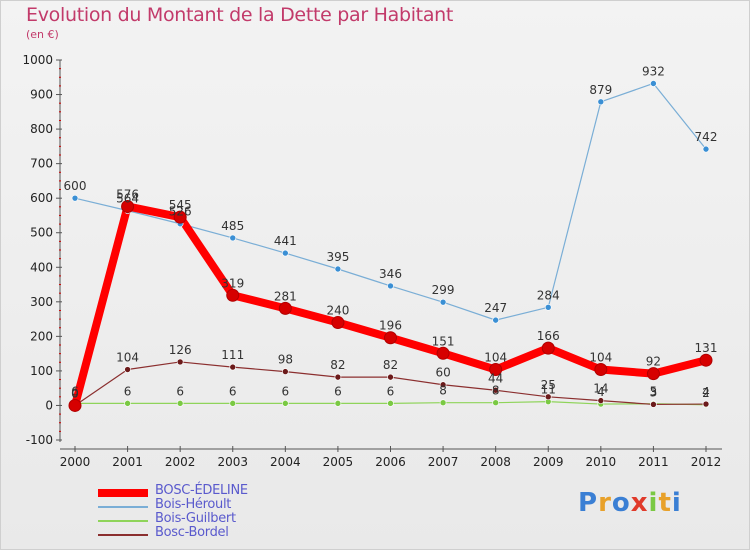 The width and height of the screenshot is (750, 550). Describe the element at coordinates (232, 226) in the screenshot. I see `data-label: 485` at that location.